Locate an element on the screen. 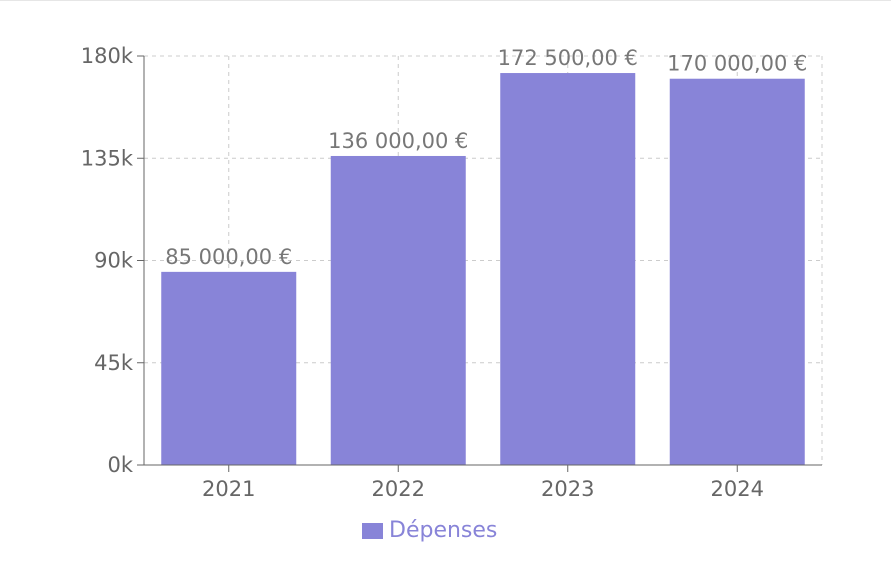 This screenshot has width=891, height=576. data-label-2023: 172 500,00 € is located at coordinates (568, 58).